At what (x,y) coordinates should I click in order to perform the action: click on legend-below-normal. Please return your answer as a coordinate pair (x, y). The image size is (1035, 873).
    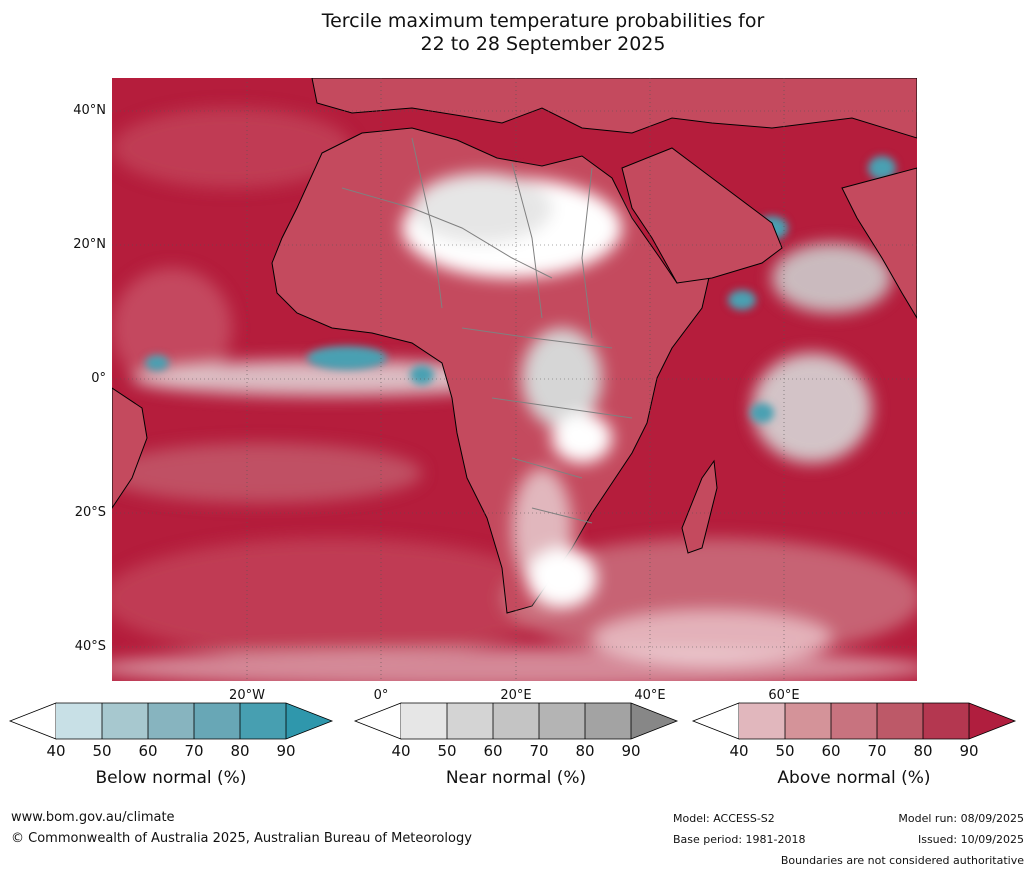
    Looking at the image, I should click on (171, 721).